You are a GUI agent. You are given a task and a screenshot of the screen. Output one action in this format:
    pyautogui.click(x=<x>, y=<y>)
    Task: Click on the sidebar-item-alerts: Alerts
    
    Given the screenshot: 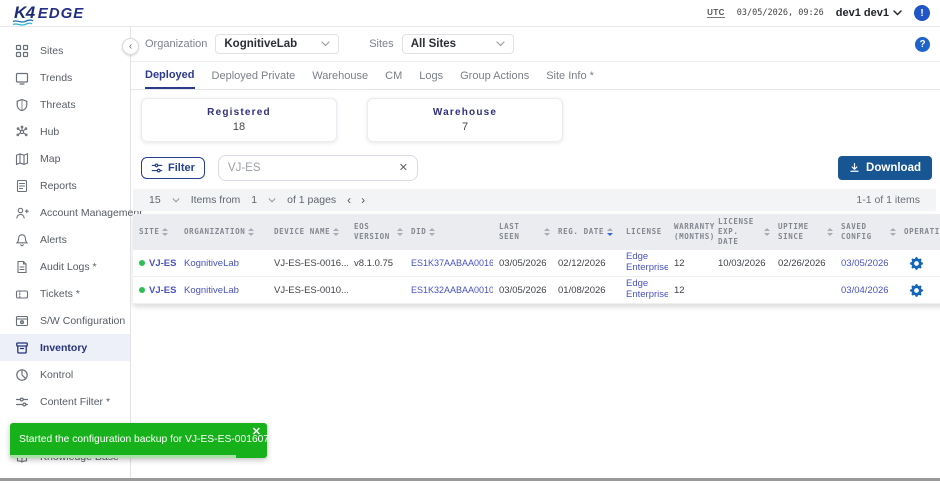 What is the action you would take?
    pyautogui.click(x=65, y=239)
    